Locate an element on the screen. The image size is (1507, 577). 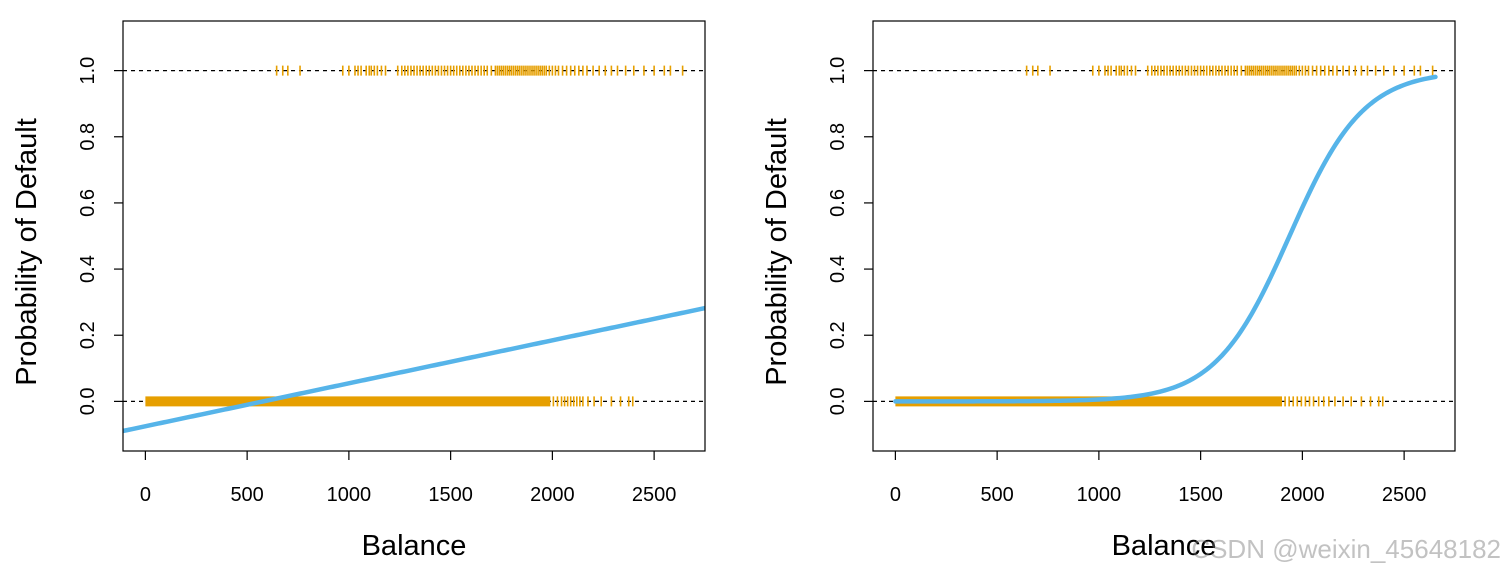
watermark-text: CSDN @weixin_45648182 is located at coordinates (1346, 549).